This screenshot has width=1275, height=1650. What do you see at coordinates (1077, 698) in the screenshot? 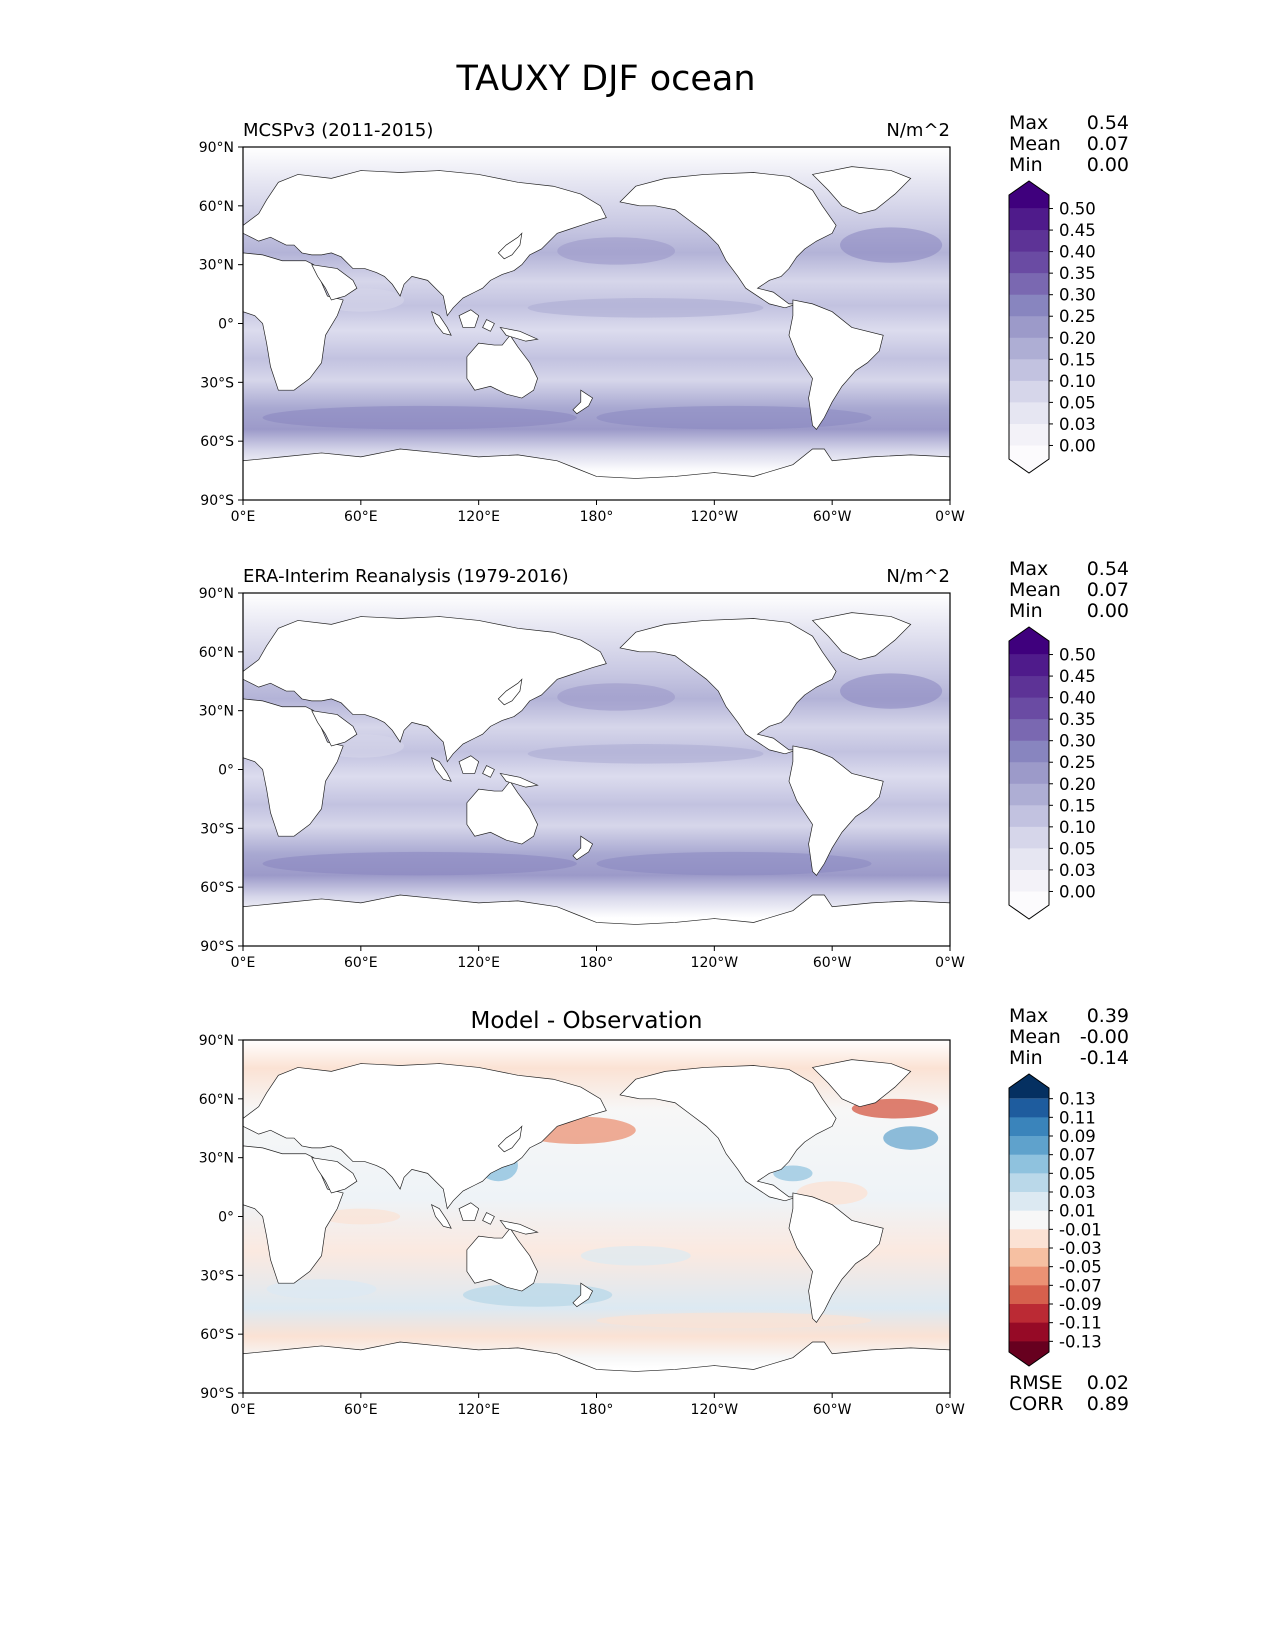
I see `colorbar-label: 0.40` at bounding box center [1077, 698].